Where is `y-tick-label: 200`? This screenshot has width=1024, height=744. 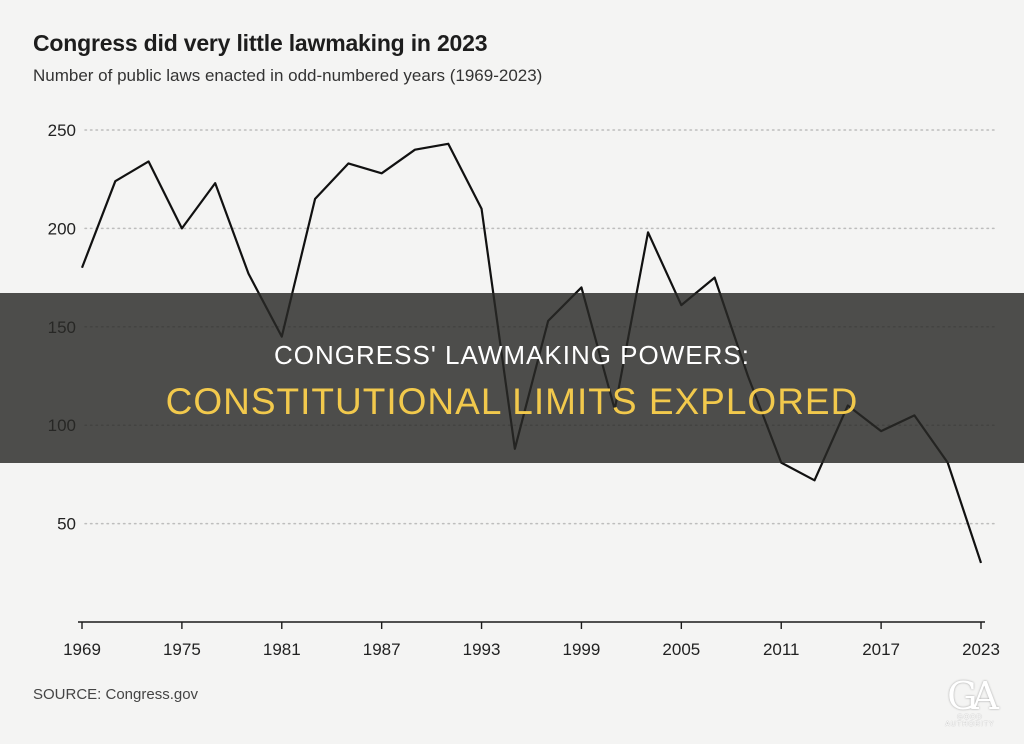 y-tick-label: 200 is located at coordinates (62, 228).